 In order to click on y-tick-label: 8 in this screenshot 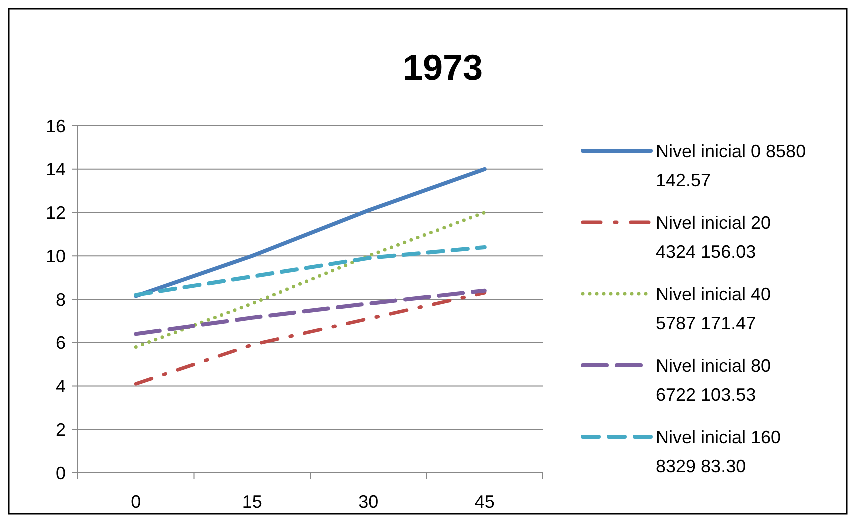, I will do `click(61, 300)`.